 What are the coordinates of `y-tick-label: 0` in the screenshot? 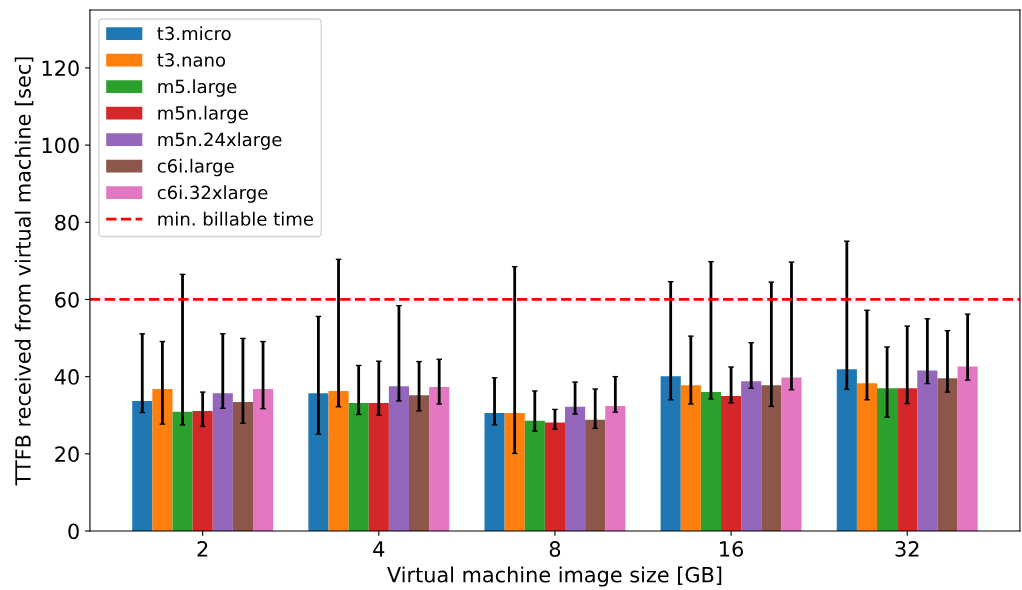 It's located at (73, 531).